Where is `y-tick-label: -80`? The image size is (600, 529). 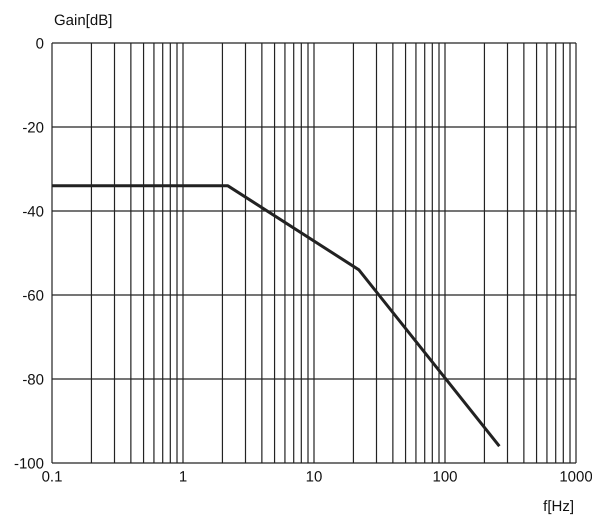
y-tick-label: -80 is located at coordinates (33, 379).